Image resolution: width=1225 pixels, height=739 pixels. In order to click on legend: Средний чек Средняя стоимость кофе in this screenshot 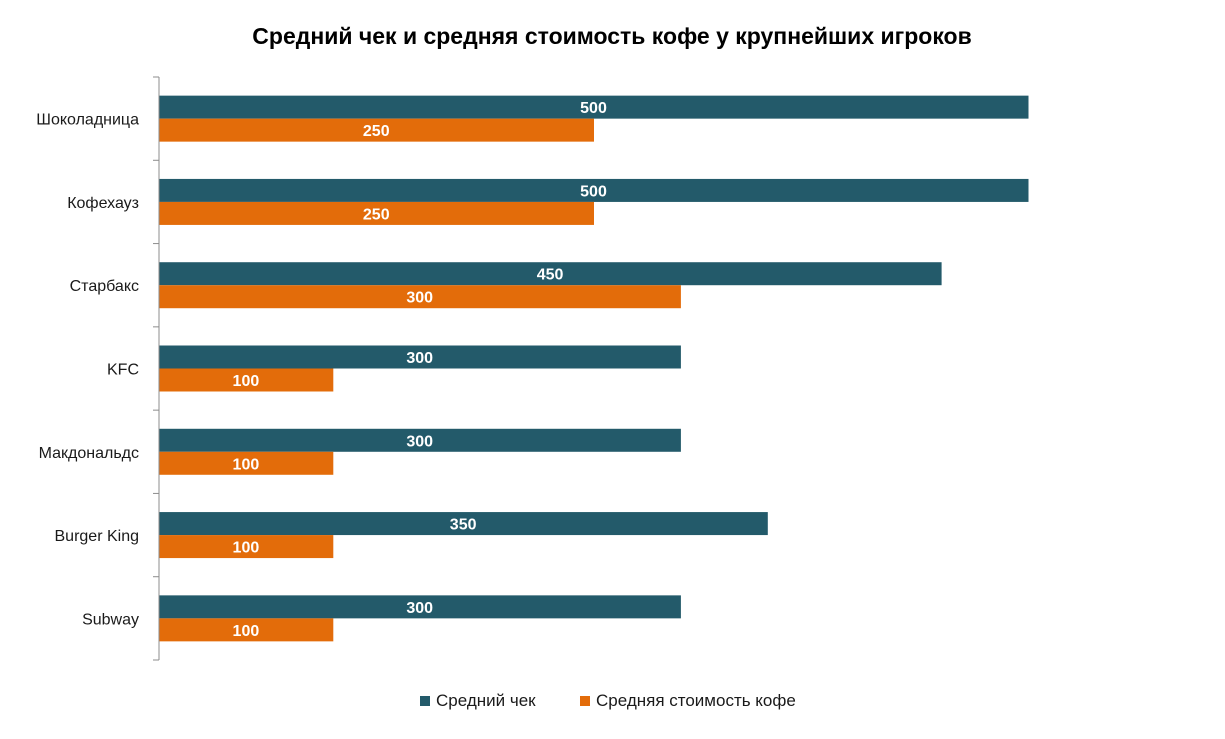, I will do `click(608, 700)`.